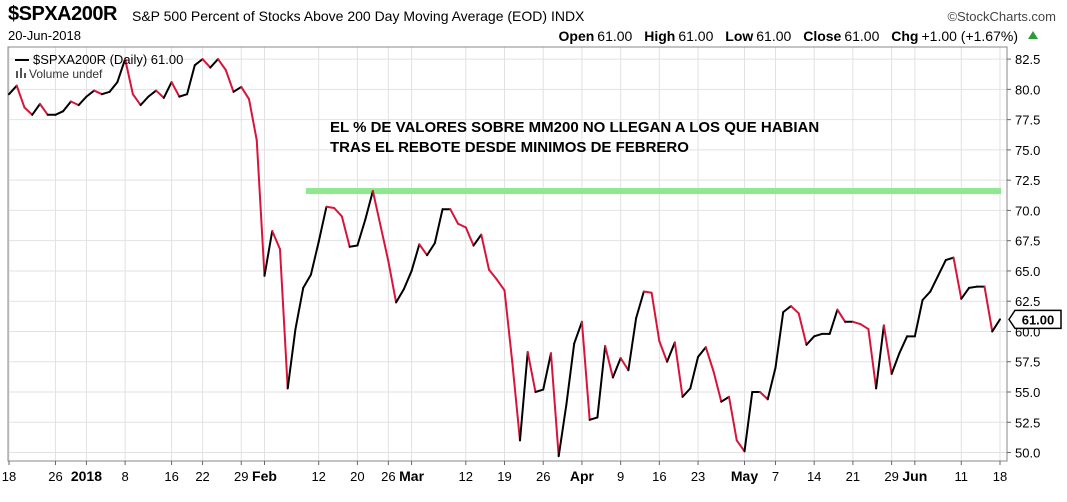 The height and width of the screenshot is (502, 1067). Describe the element at coordinates (1038, 319) in the screenshot. I see `last-value-label: 61.00` at that location.